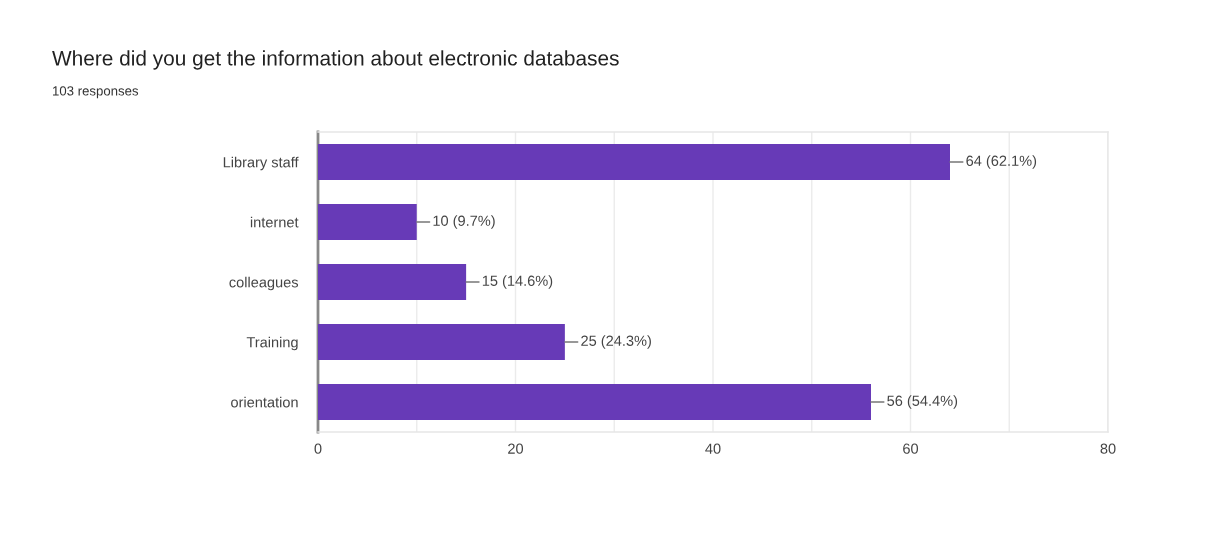 Image resolution: width=1222 pixels, height=547 pixels. I want to click on y-tick-label: internet, so click(274, 222).